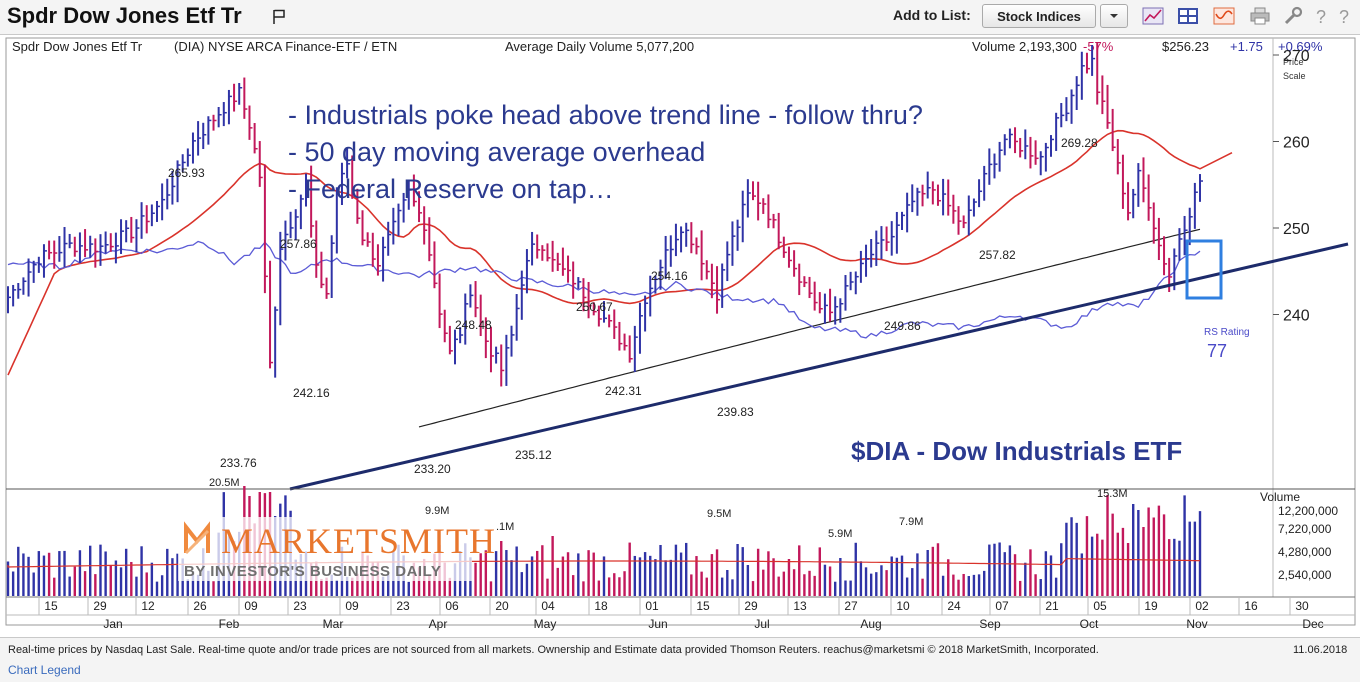  What do you see at coordinates (735, 412) in the screenshot?
I see `price-label: 239.83` at bounding box center [735, 412].